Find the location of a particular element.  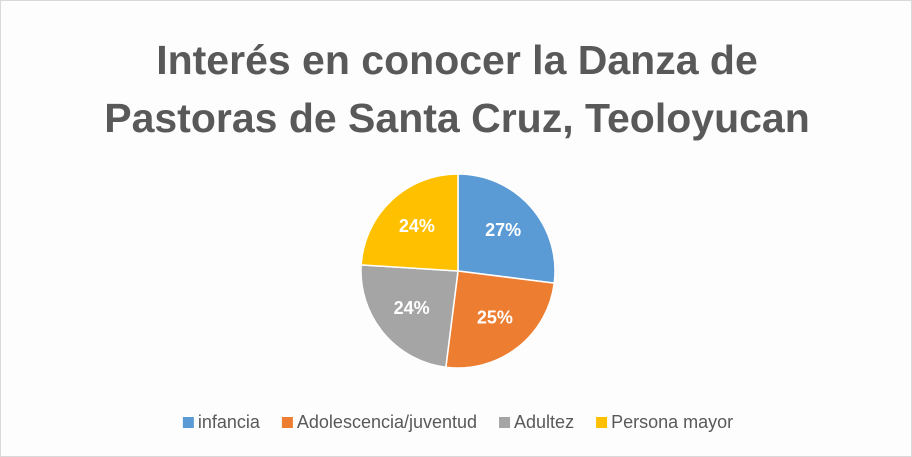

legend-label: infancia is located at coordinates (229, 422).